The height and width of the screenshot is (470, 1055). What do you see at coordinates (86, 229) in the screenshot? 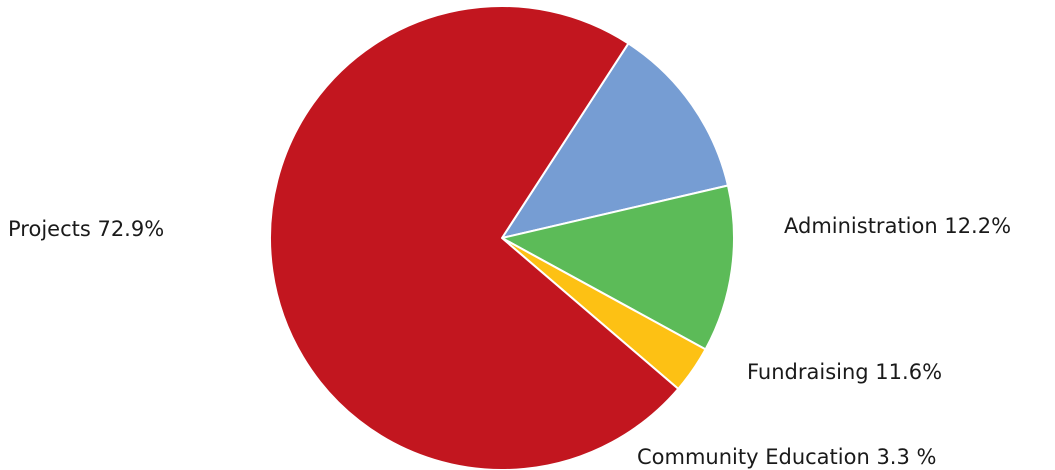
I see `slice-label-projects: Projects 72.9%` at bounding box center [86, 229].